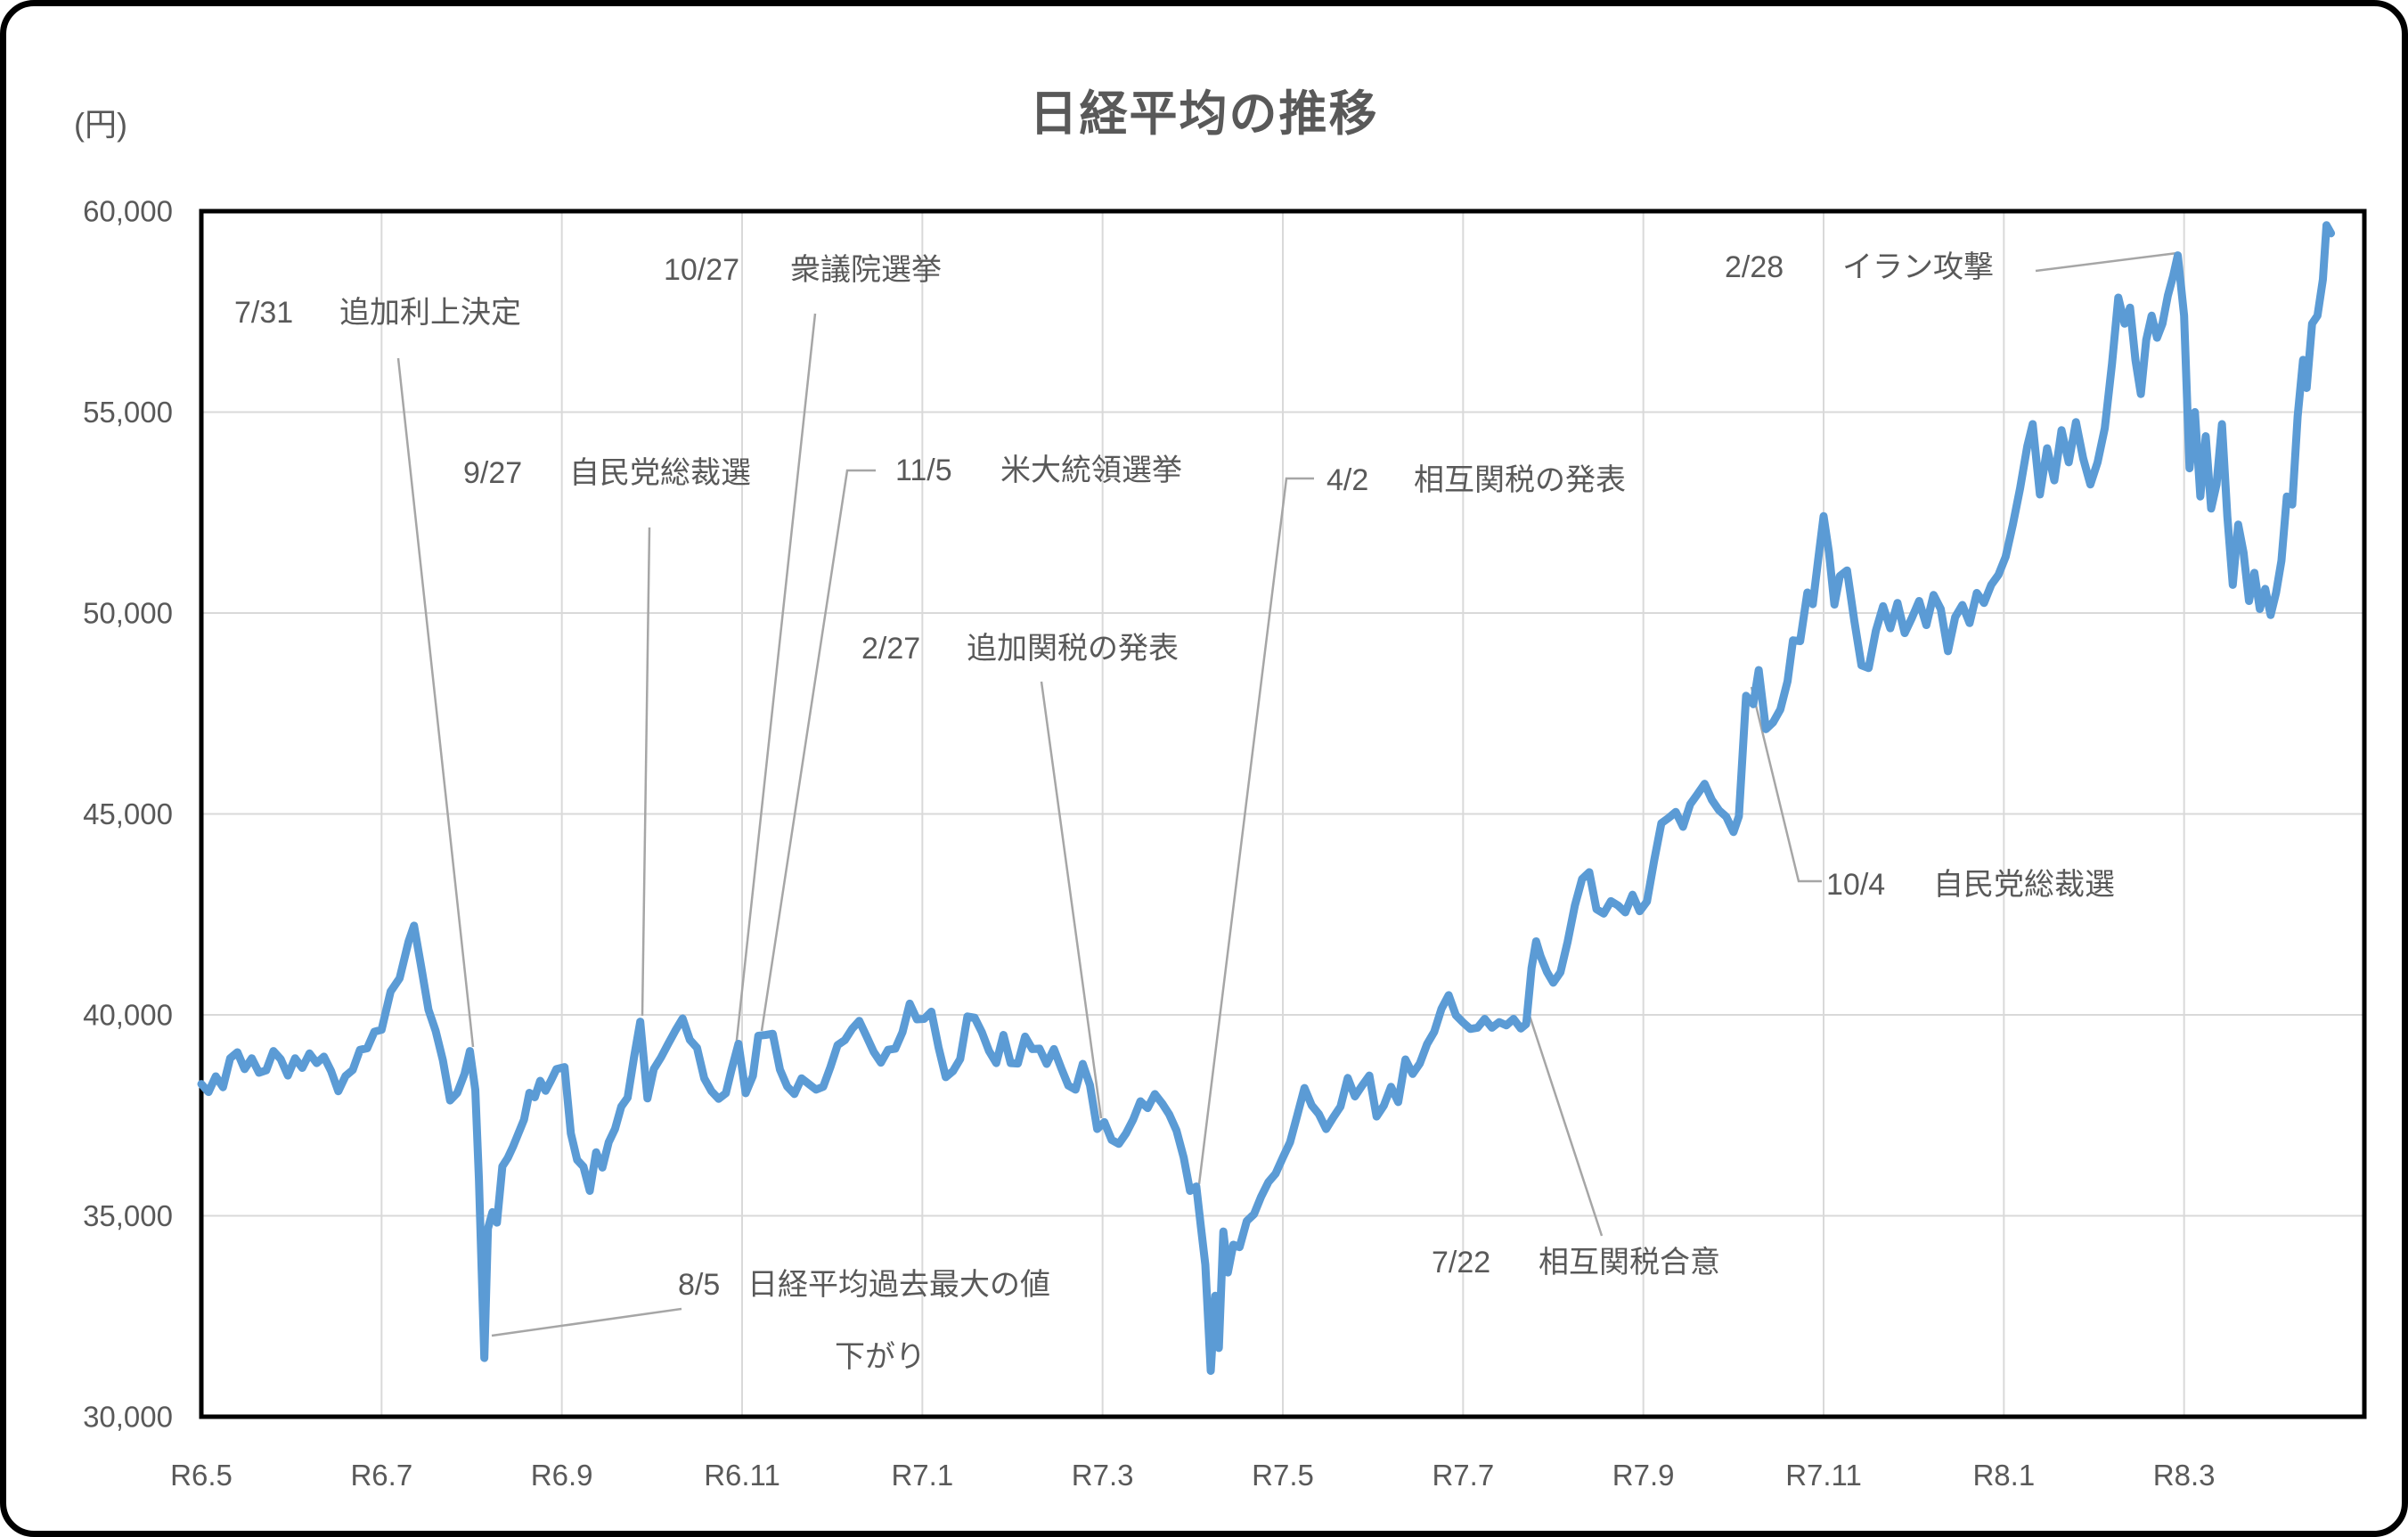 The width and height of the screenshot is (2408, 1537). What do you see at coordinates (1463, 1475) in the screenshot?
I see `x-tick-label: R7.7` at bounding box center [1463, 1475].